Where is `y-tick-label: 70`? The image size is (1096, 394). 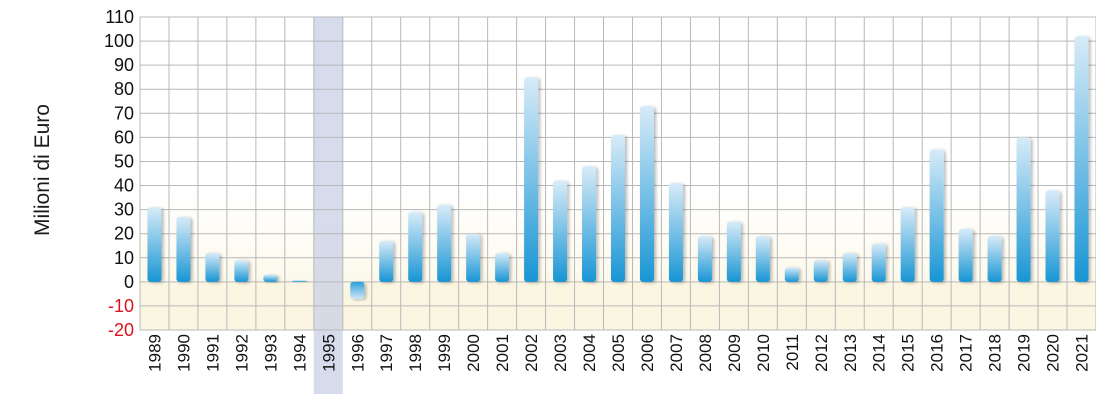
y-tick-label: 70 is located at coordinates (124, 113).